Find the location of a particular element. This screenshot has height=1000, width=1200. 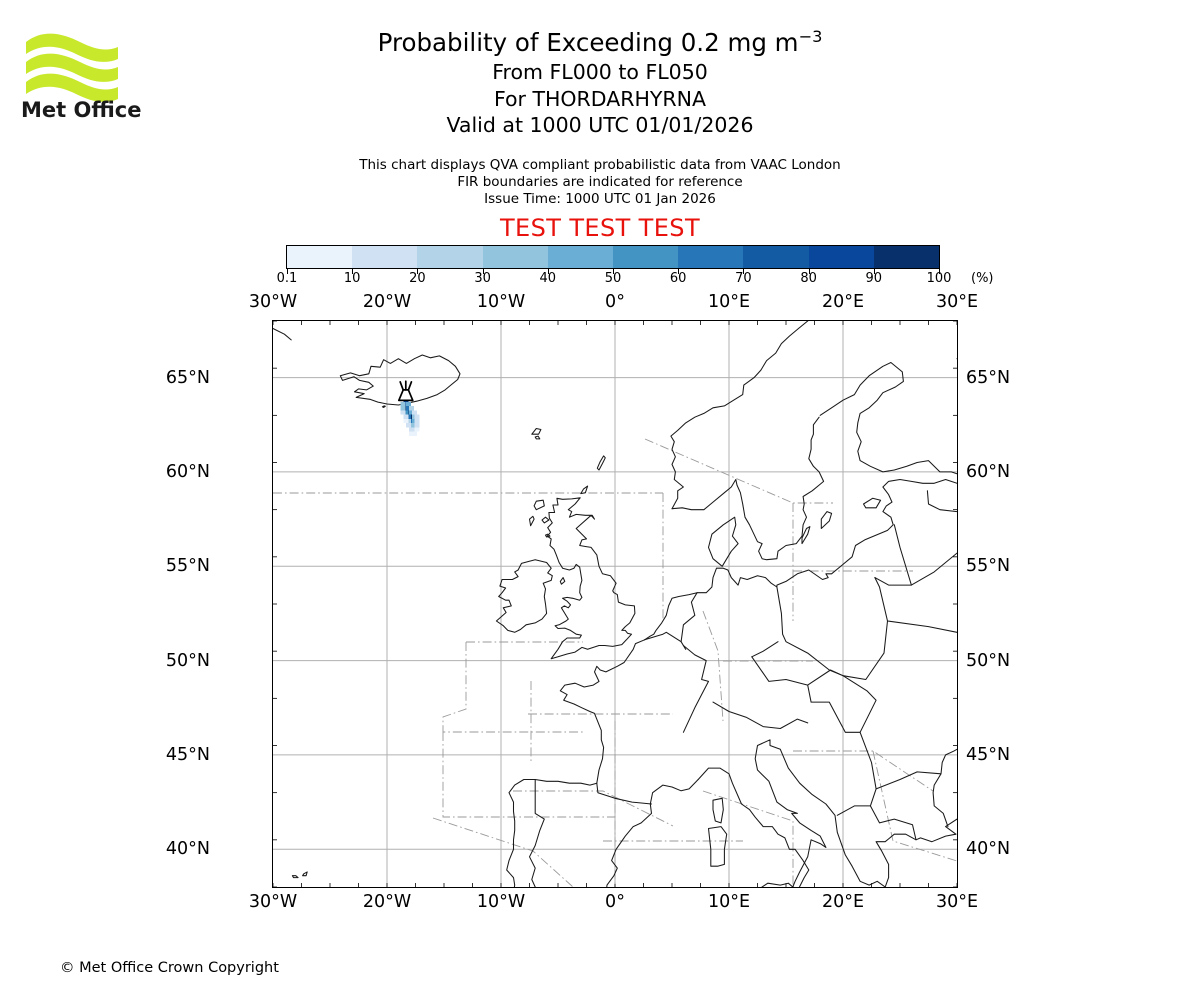

longitude-label-top: 10°W is located at coordinates (501, 302).